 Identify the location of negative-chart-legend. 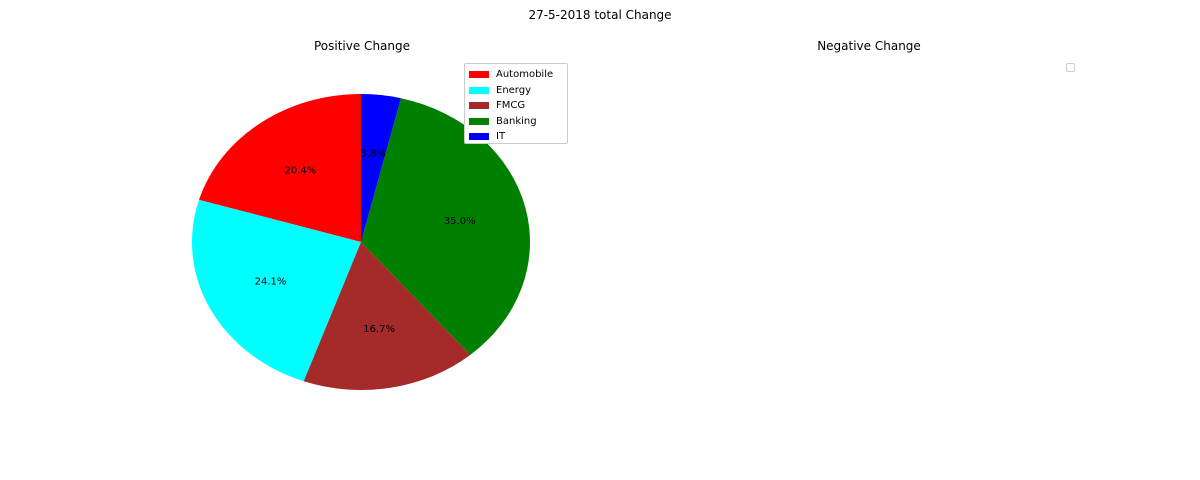
(1070, 67).